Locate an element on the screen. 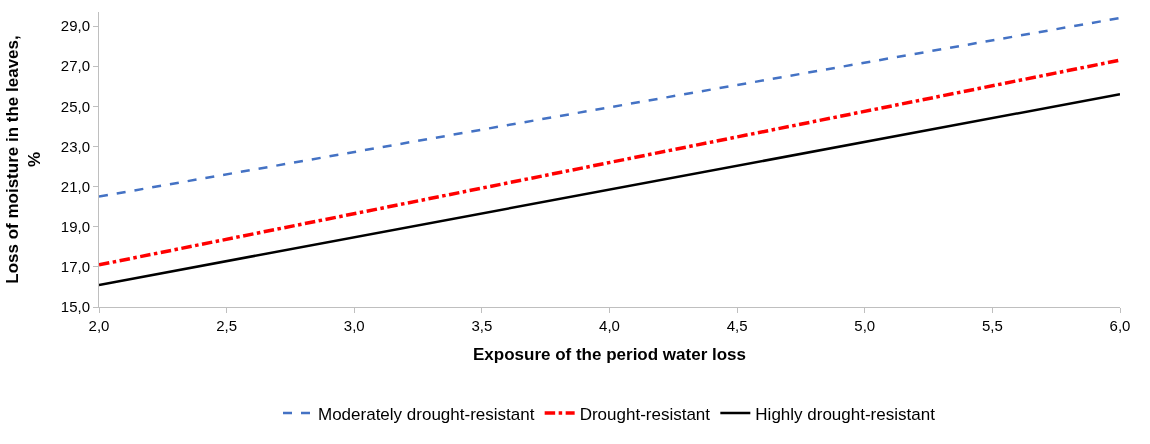 The image size is (1150, 444). x-tick-label: 3,0 is located at coordinates (354, 325).